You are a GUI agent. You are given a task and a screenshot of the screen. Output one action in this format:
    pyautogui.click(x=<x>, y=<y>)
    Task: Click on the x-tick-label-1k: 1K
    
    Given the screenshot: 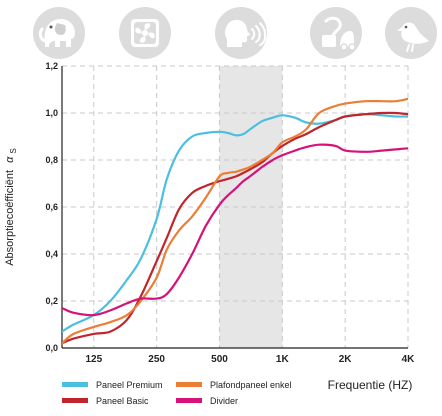 What is the action you would take?
    pyautogui.click(x=283, y=359)
    